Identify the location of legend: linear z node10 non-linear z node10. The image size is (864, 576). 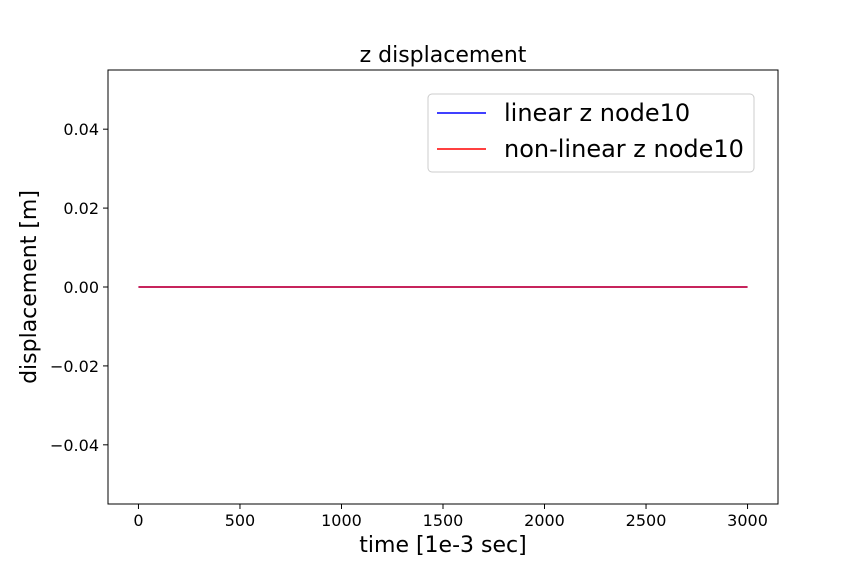
(591, 133).